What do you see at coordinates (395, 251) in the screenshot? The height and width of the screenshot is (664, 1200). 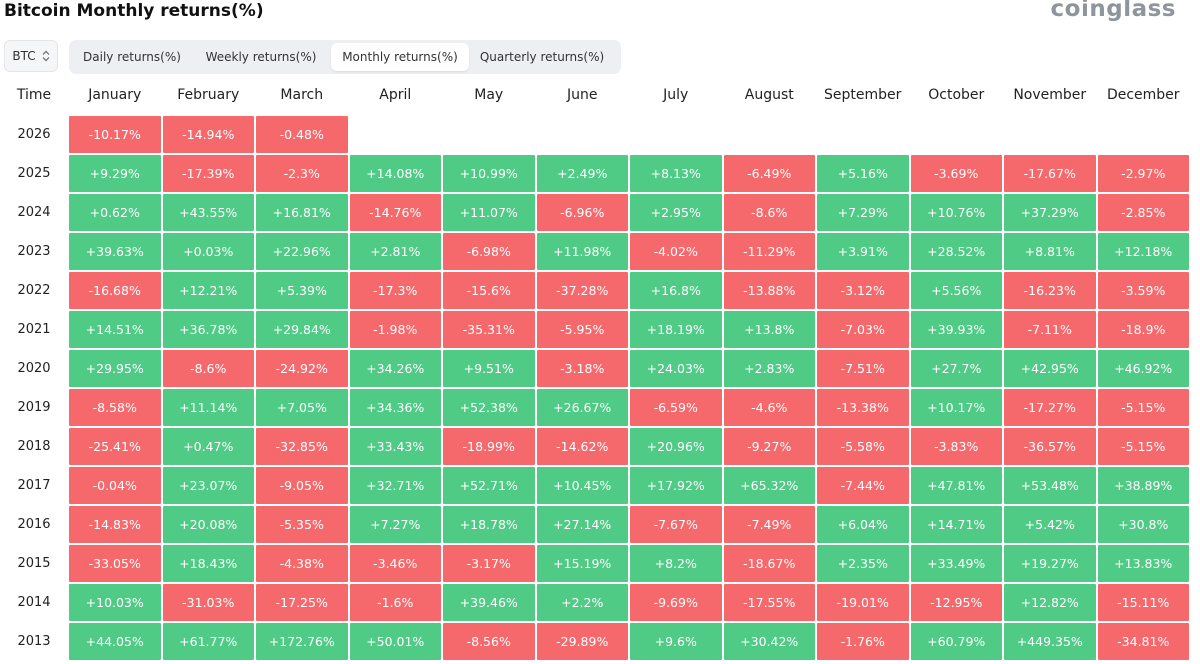 I see `return-cell: +2.81%` at bounding box center [395, 251].